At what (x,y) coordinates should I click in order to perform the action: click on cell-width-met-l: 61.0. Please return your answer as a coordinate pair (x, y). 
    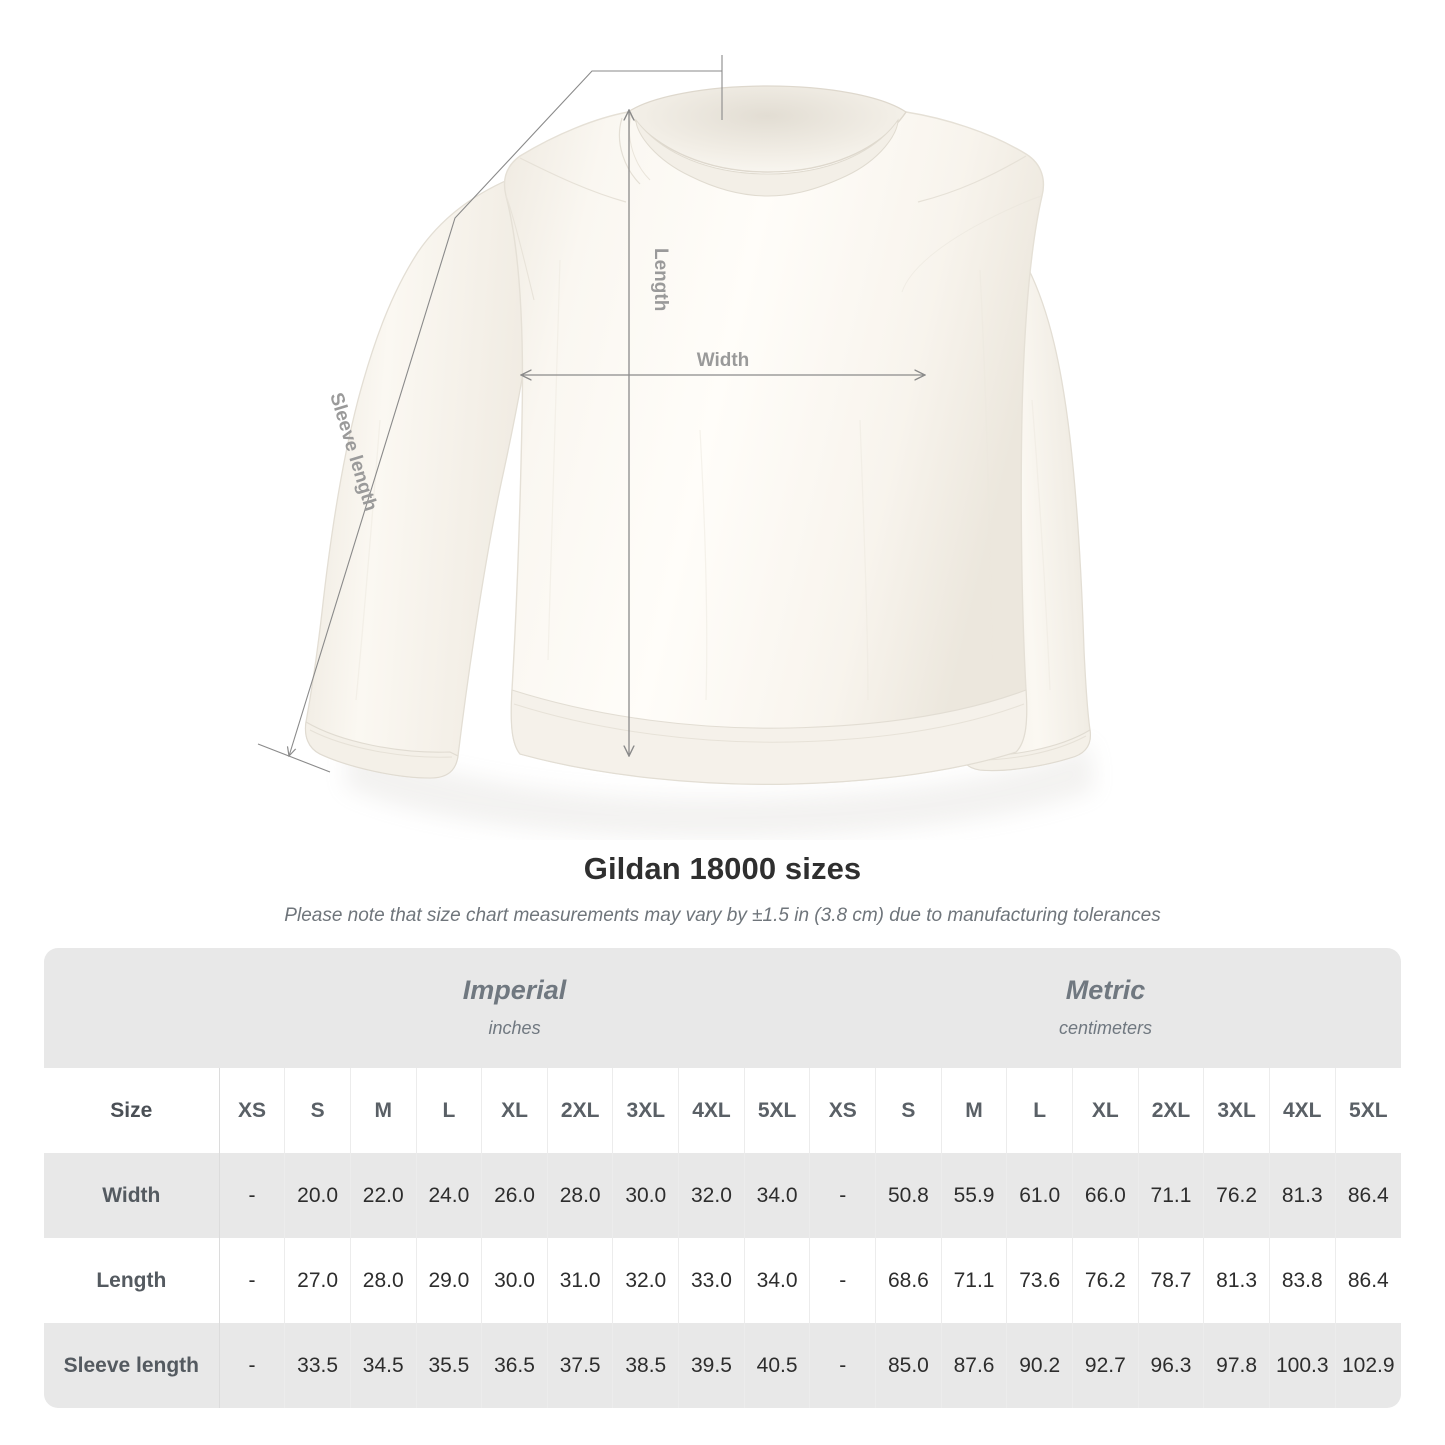
    Looking at the image, I should click on (1040, 1195).